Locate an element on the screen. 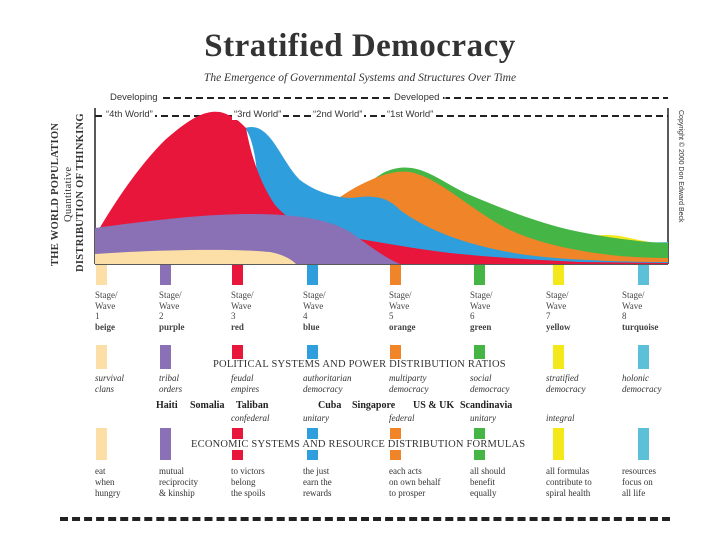  subtype-integral: integral is located at coordinates (560, 418).